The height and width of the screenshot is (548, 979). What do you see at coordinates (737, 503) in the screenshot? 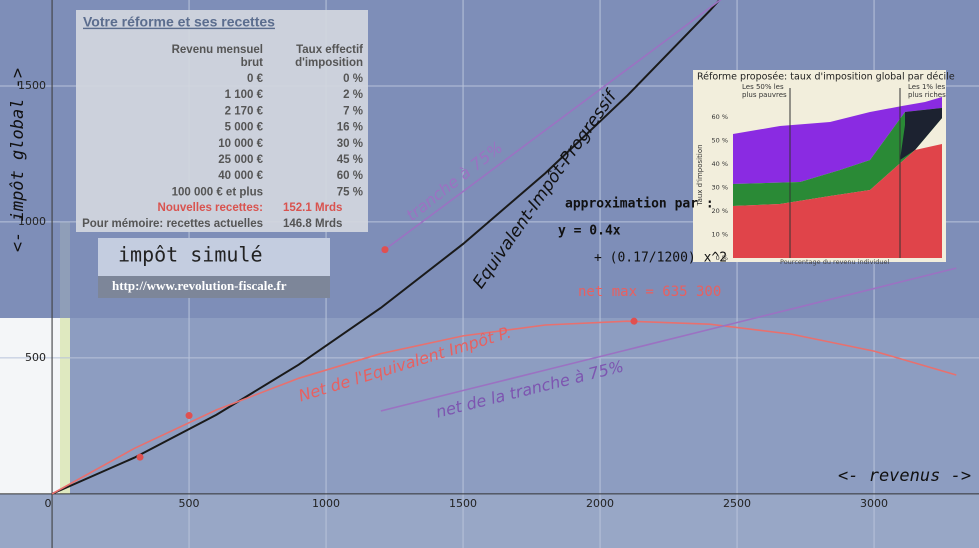
I see `x-tick-label: 2500` at bounding box center [737, 503].